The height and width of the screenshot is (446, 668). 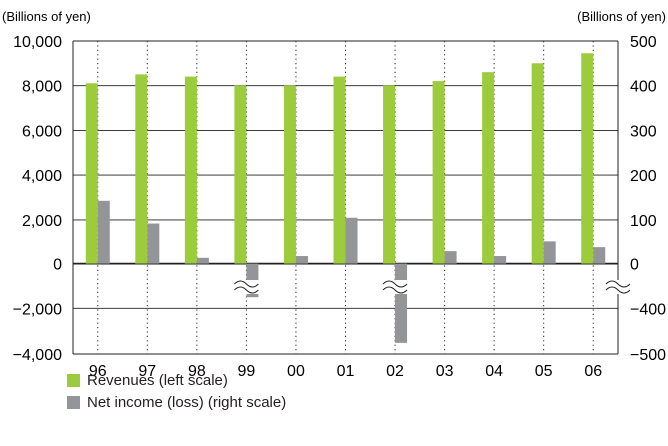 I want to click on x-tick-label: 05, so click(x=544, y=371).